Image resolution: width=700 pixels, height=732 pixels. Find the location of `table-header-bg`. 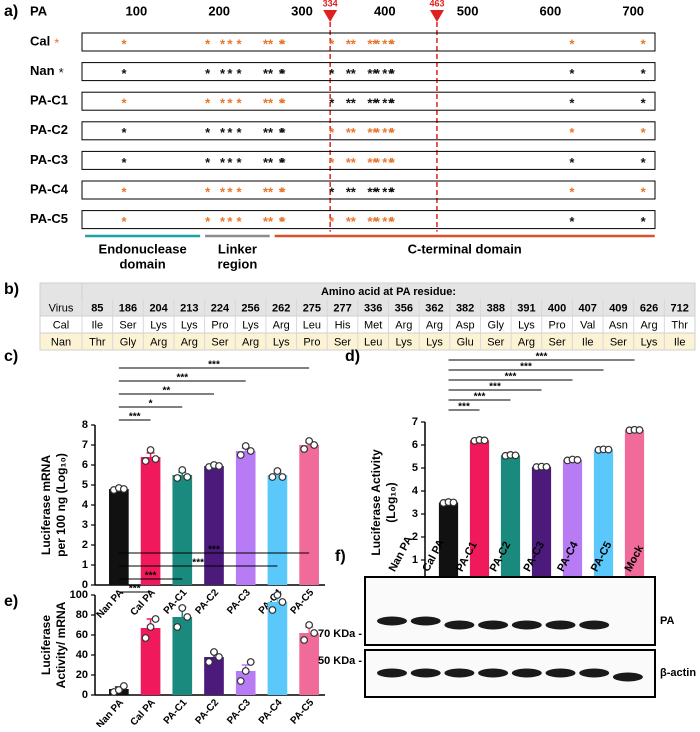

table-header-bg is located at coordinates (367, 299).